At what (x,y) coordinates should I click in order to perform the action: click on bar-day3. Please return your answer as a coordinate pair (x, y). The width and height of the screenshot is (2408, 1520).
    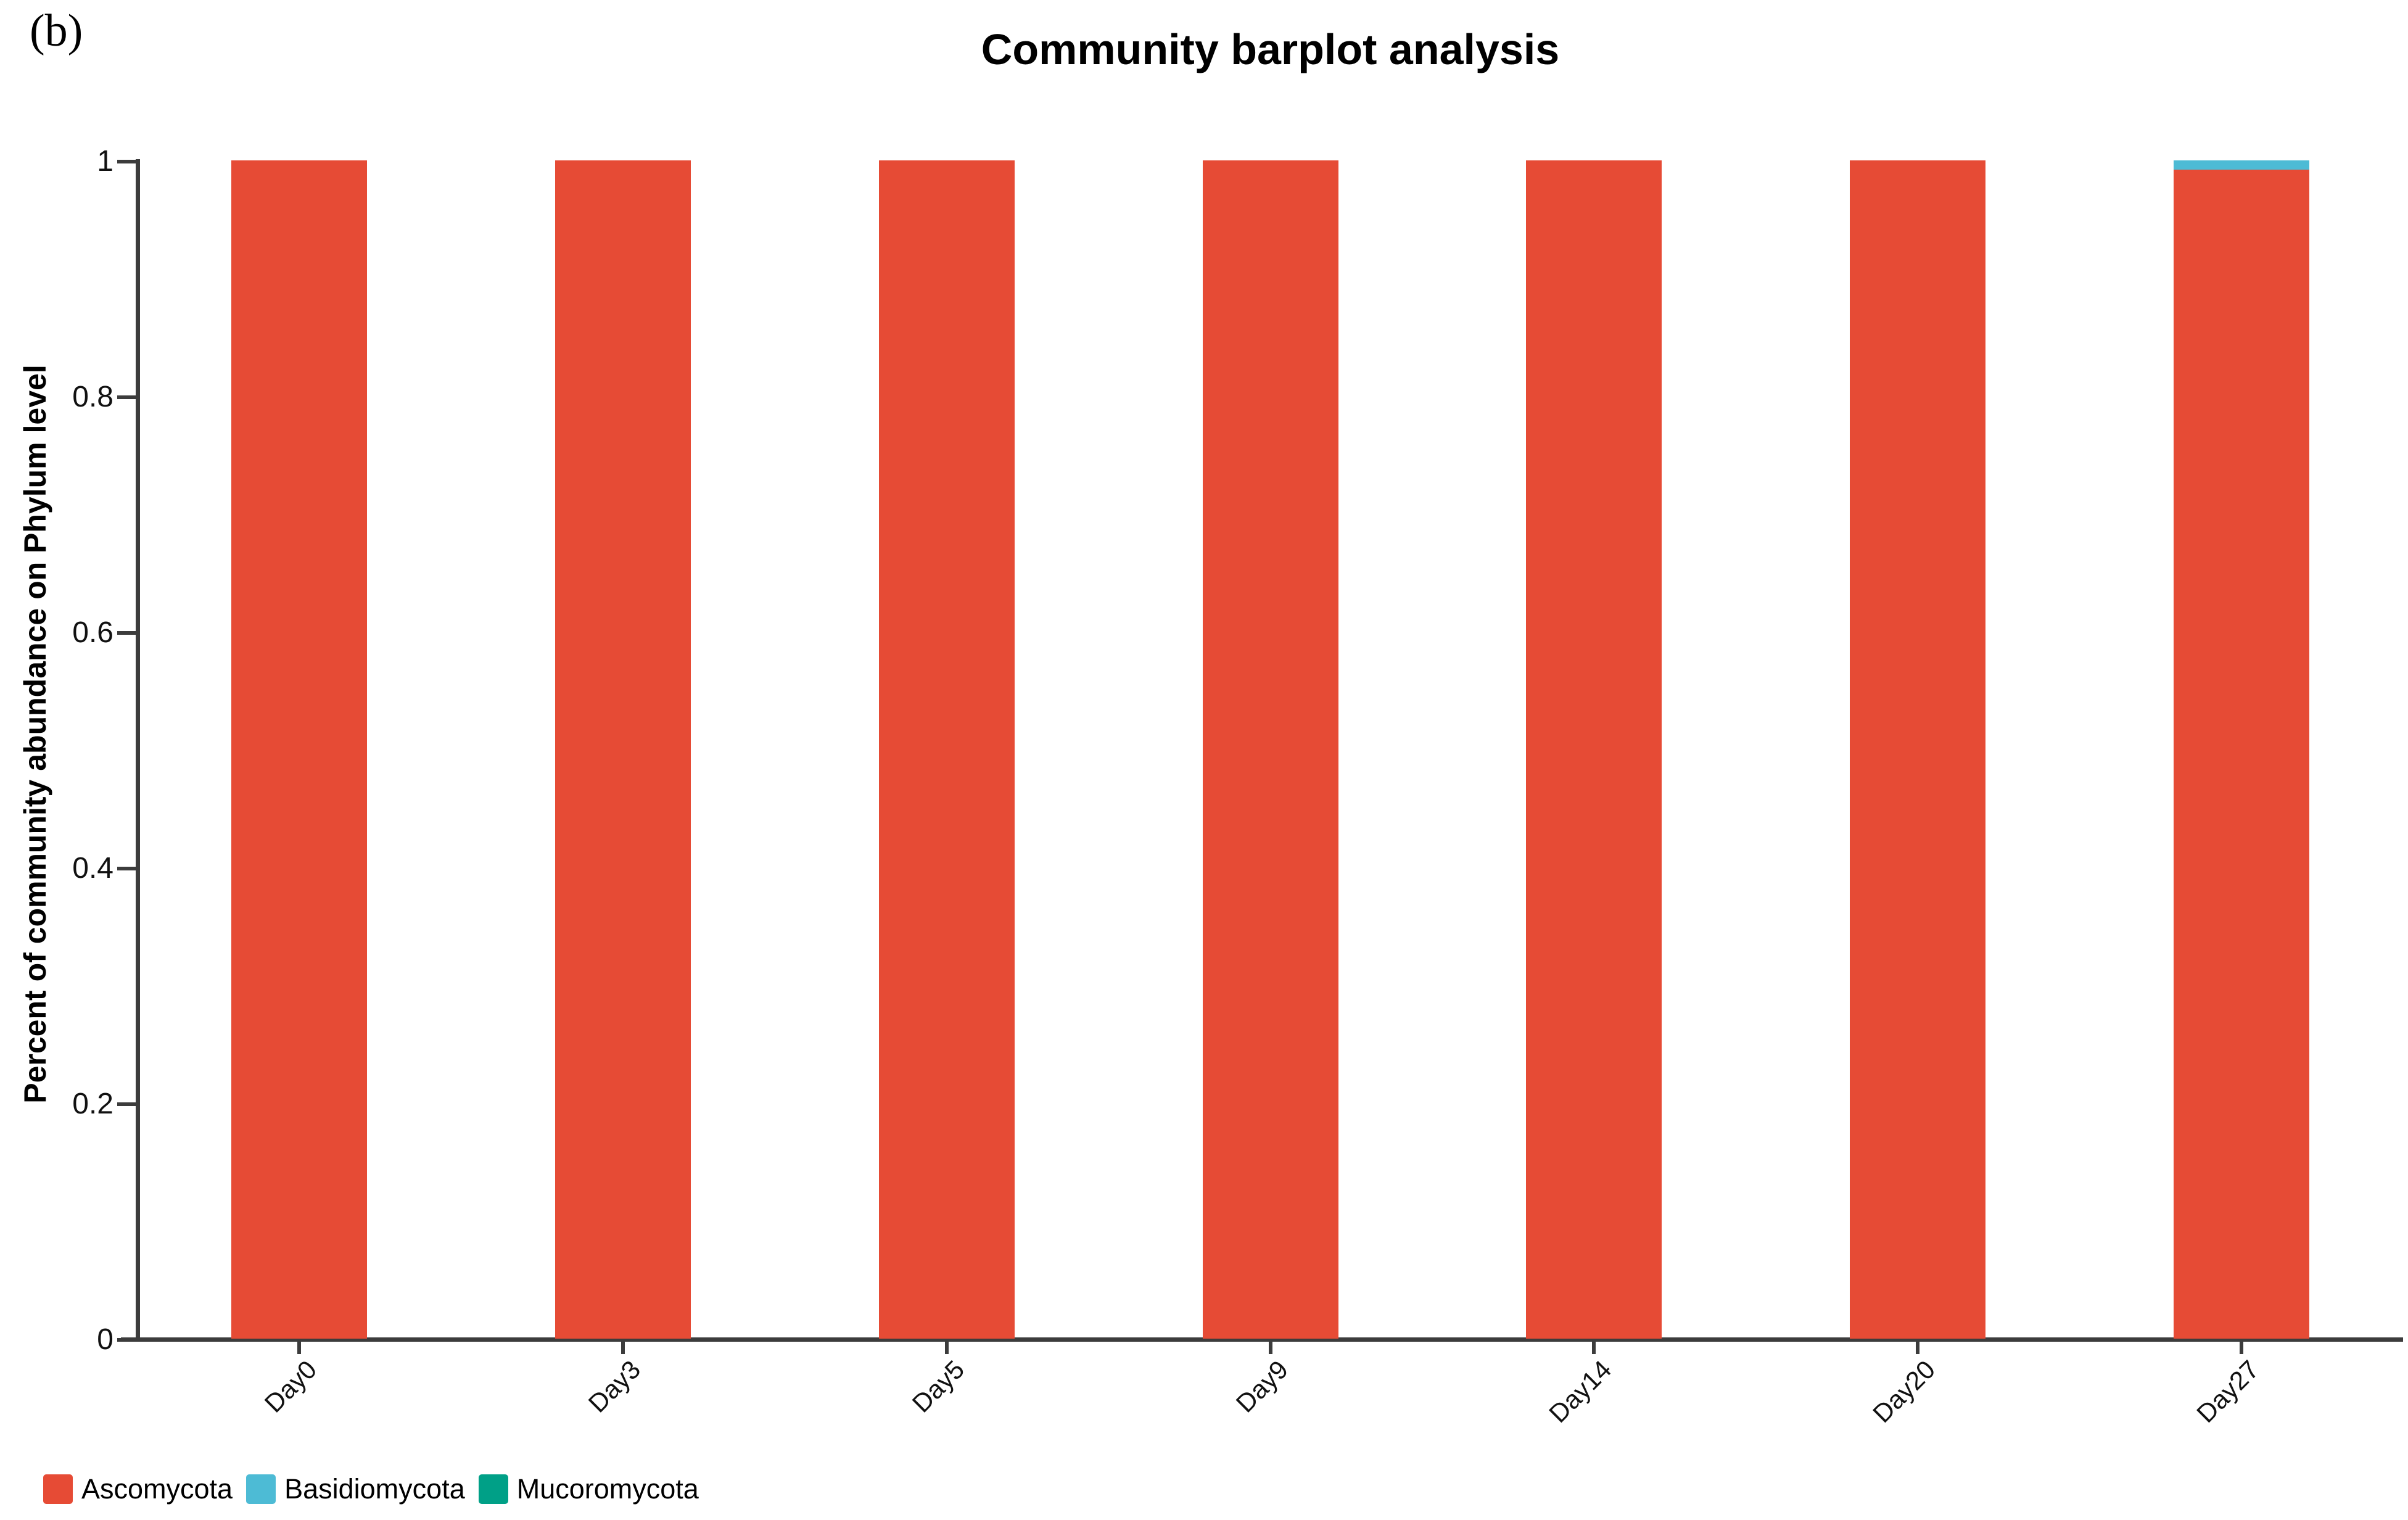
    Looking at the image, I should click on (623, 749).